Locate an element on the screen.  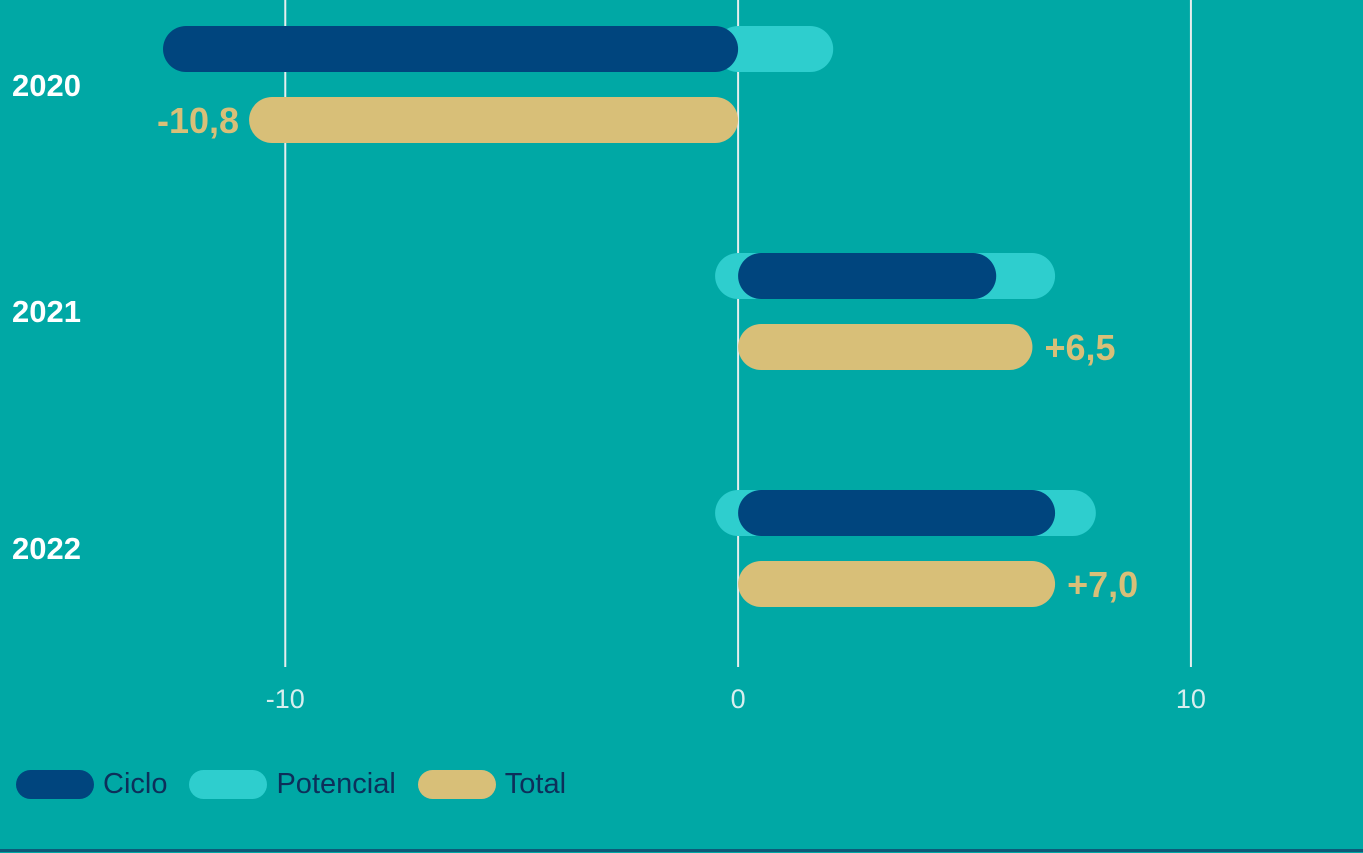
legend-swatch-potencial is located at coordinates (228, 784).